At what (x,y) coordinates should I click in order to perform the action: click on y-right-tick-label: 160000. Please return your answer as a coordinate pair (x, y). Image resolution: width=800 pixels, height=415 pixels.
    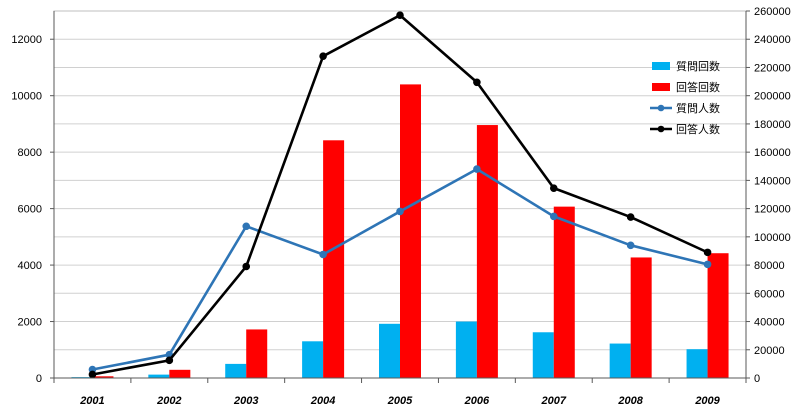
    Looking at the image, I should click on (772, 153).